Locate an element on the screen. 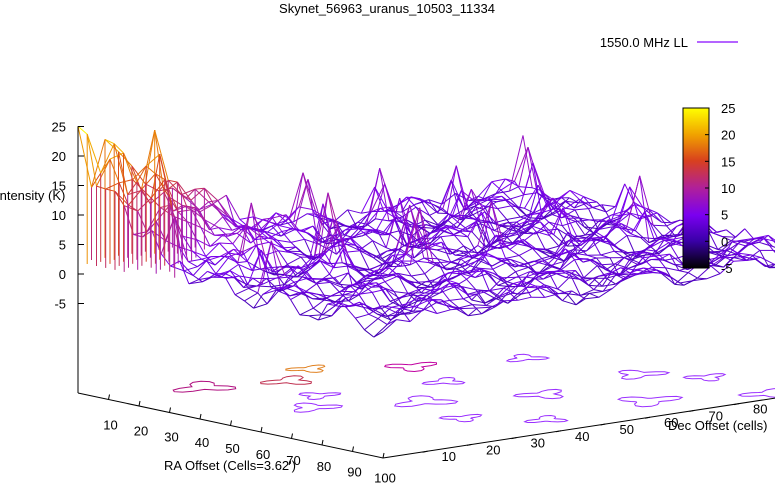  base-contours is located at coordinates (473, 388).